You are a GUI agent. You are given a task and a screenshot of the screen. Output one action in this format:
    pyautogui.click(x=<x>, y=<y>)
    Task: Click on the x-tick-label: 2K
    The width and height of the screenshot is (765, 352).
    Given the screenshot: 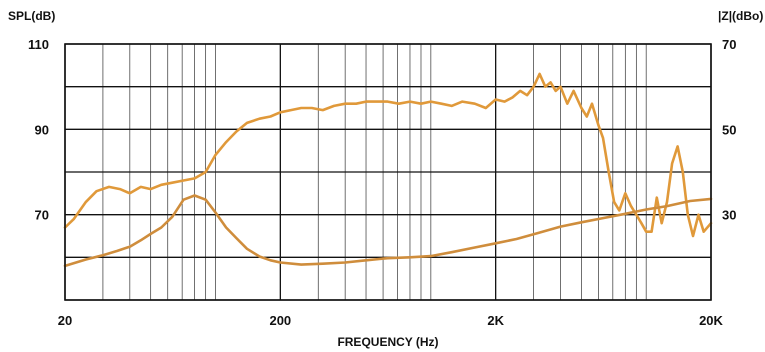 What is the action you would take?
    pyautogui.click(x=495, y=320)
    